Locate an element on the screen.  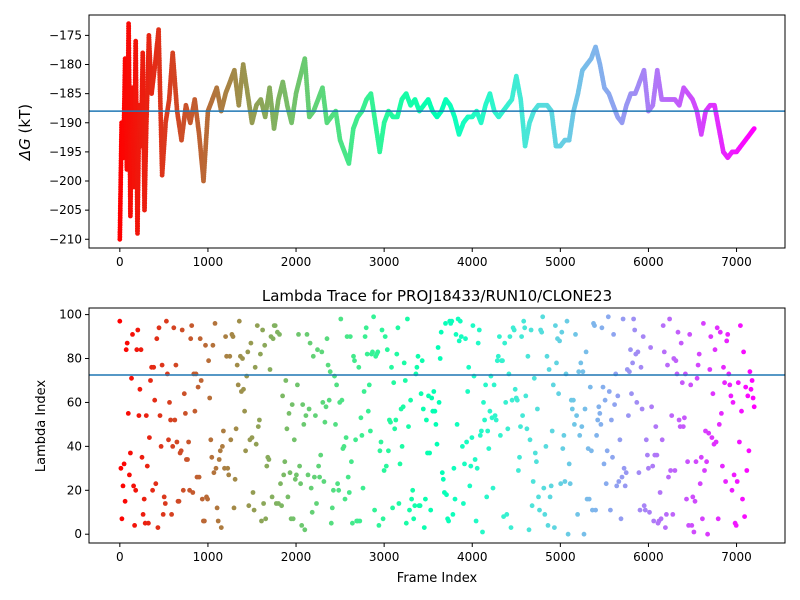
dg-y-tick-label: −175 is located at coordinates (65, 35).